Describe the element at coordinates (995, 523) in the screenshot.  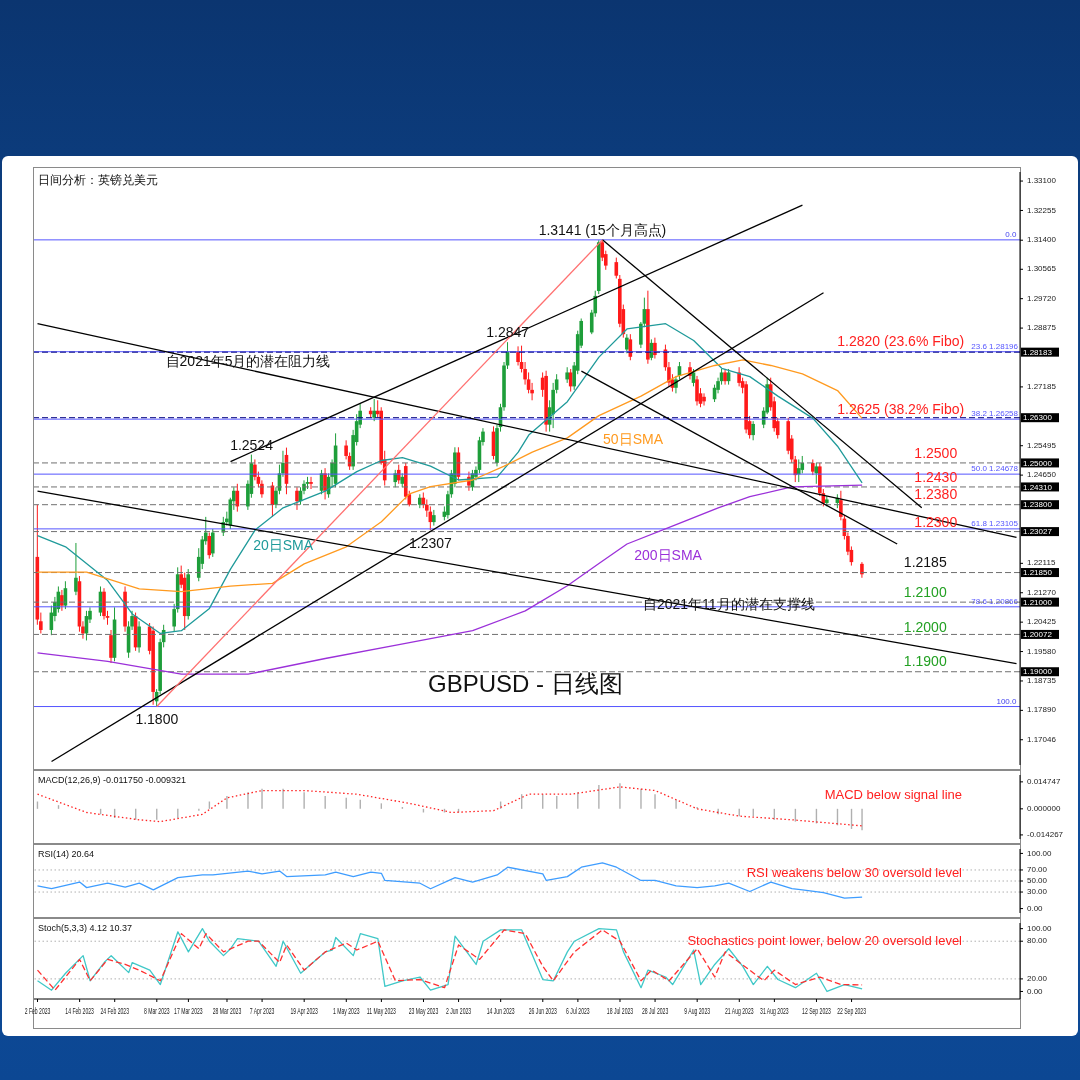
I see `ref-line-label: 61.8 1.23105` at that location.